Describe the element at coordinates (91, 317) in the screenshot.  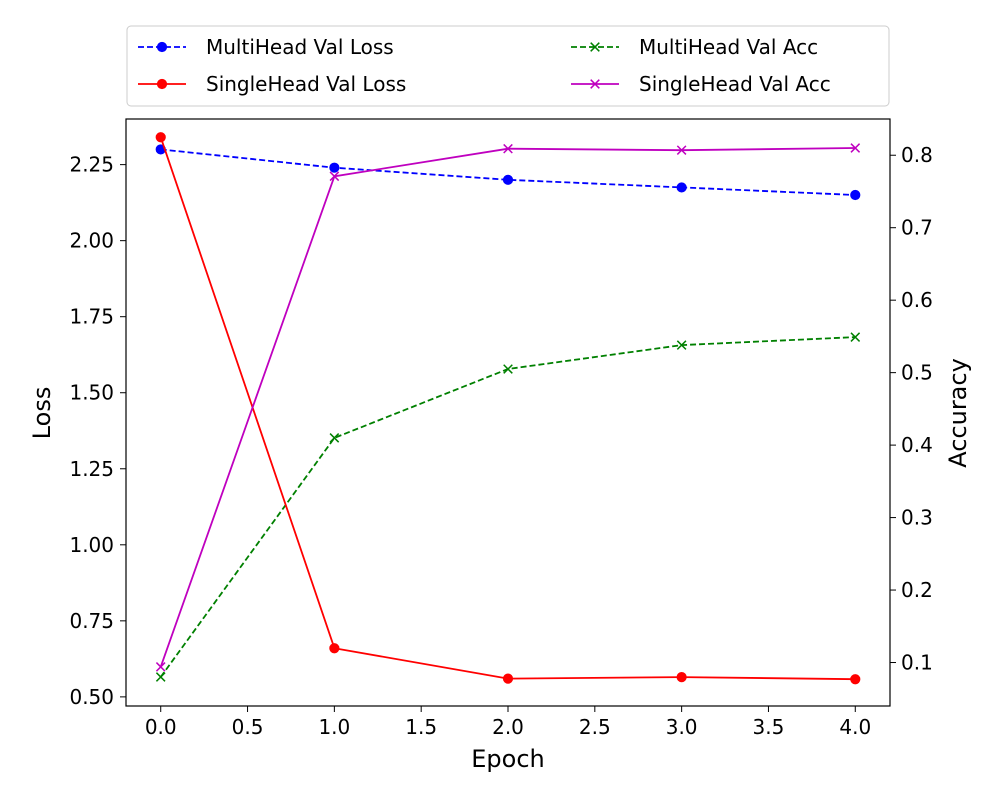
I see `y-left-tick-label: 1.75` at that location.